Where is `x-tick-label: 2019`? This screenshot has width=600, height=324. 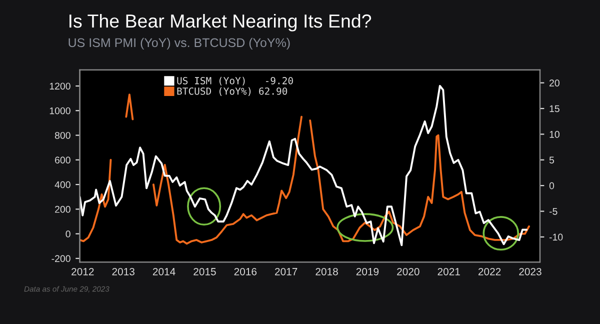
x-tick-label: 2019 is located at coordinates (367, 272).